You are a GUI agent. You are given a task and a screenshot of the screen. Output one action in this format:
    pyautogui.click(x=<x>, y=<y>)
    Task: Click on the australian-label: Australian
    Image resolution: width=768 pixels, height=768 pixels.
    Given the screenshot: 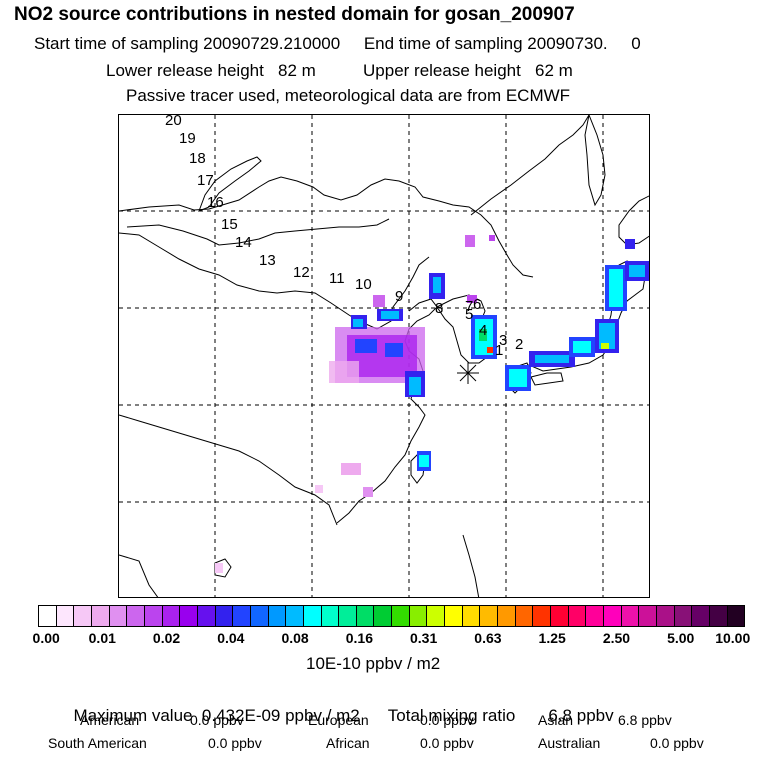 What is the action you would take?
    pyautogui.click(x=569, y=743)
    